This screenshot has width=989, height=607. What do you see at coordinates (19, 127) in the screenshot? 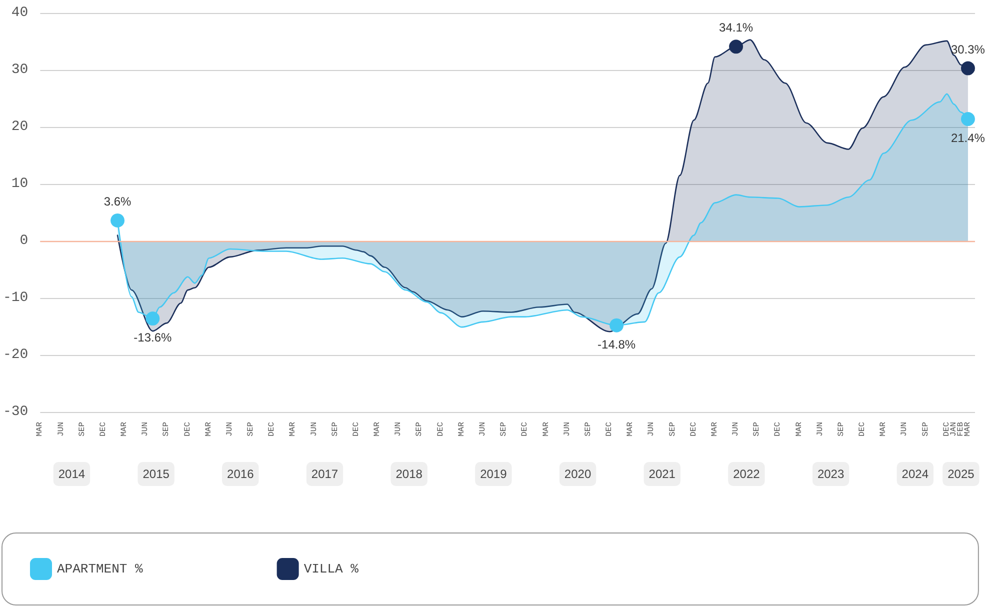
I see `y-tick-label: 20` at bounding box center [19, 127].